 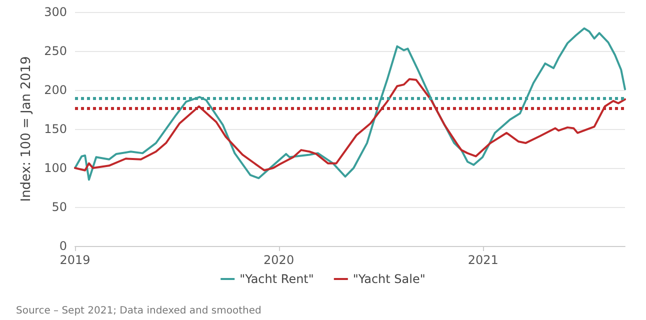 I want to click on y-tick-label: 50, so click(x=59, y=207).